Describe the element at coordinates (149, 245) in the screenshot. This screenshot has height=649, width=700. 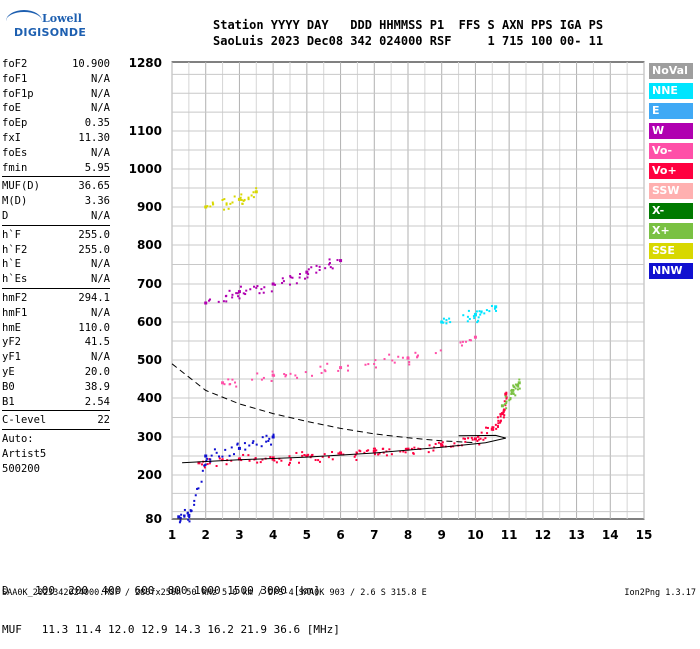
I see `y-tick-label: 800` at that location.